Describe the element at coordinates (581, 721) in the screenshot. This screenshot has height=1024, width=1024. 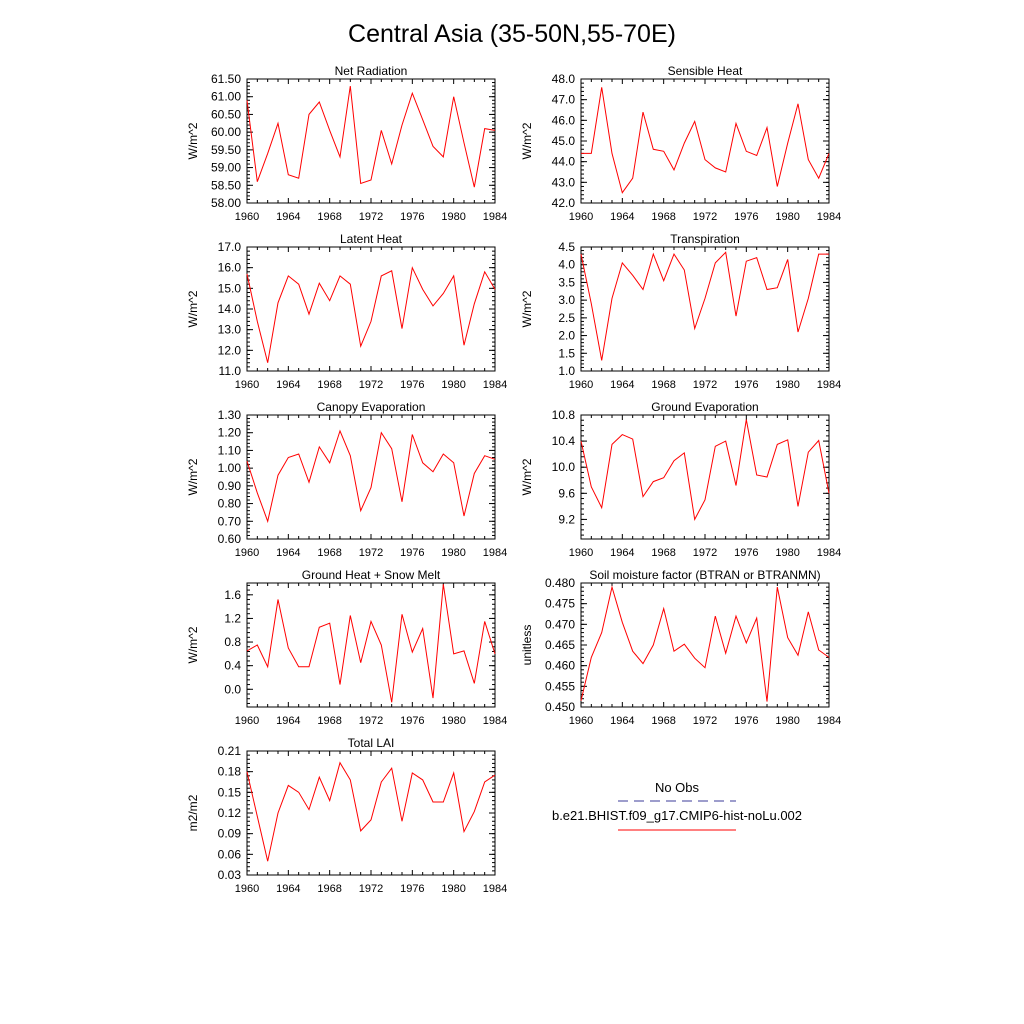
I see `x-tick-label: 1960` at that location.